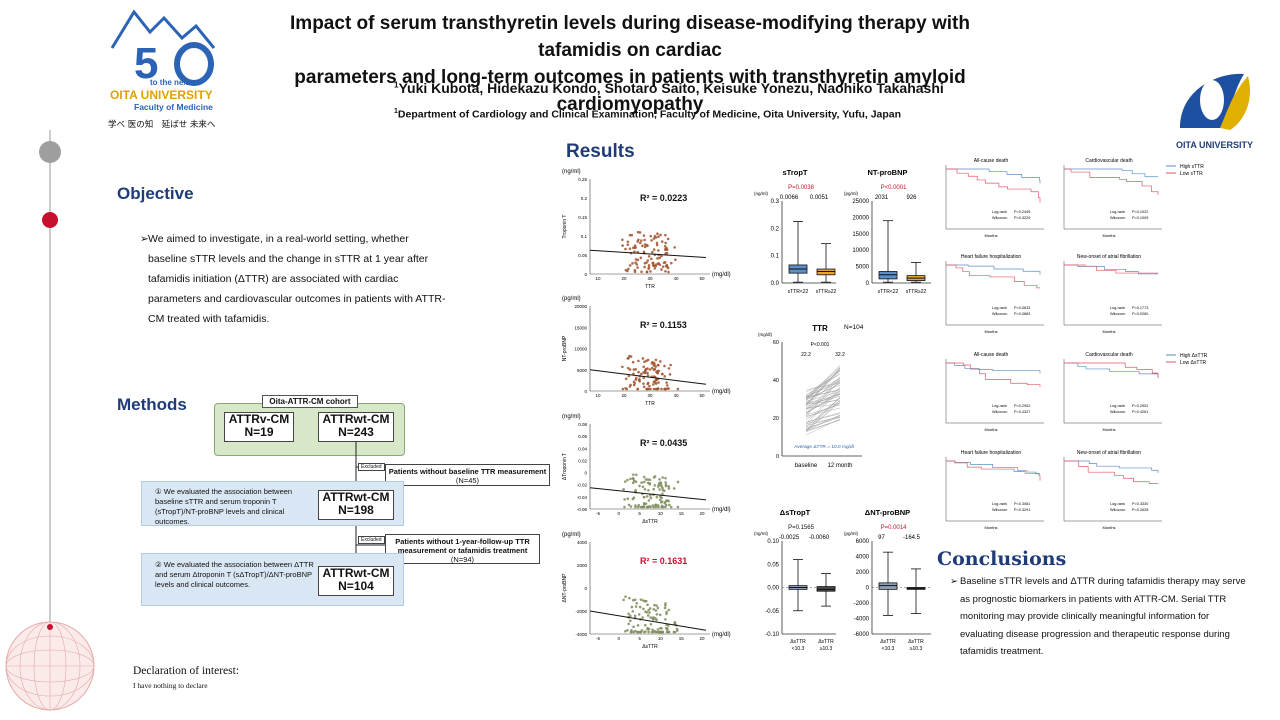  I want to click on boxplot-title: sTropT, so click(794, 172).